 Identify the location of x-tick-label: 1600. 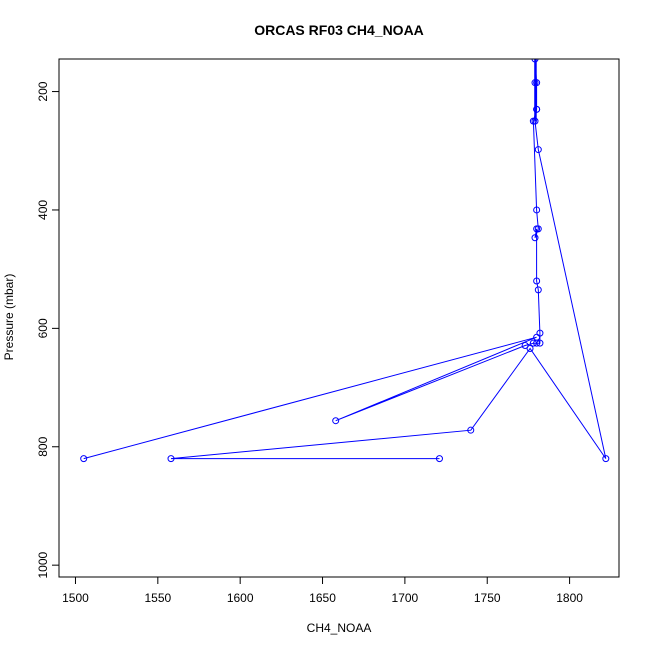
(240, 598).